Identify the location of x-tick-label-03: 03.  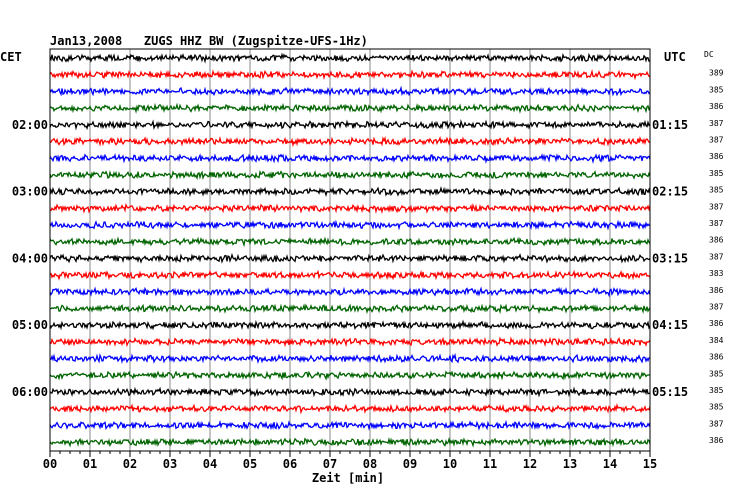
(170, 464).